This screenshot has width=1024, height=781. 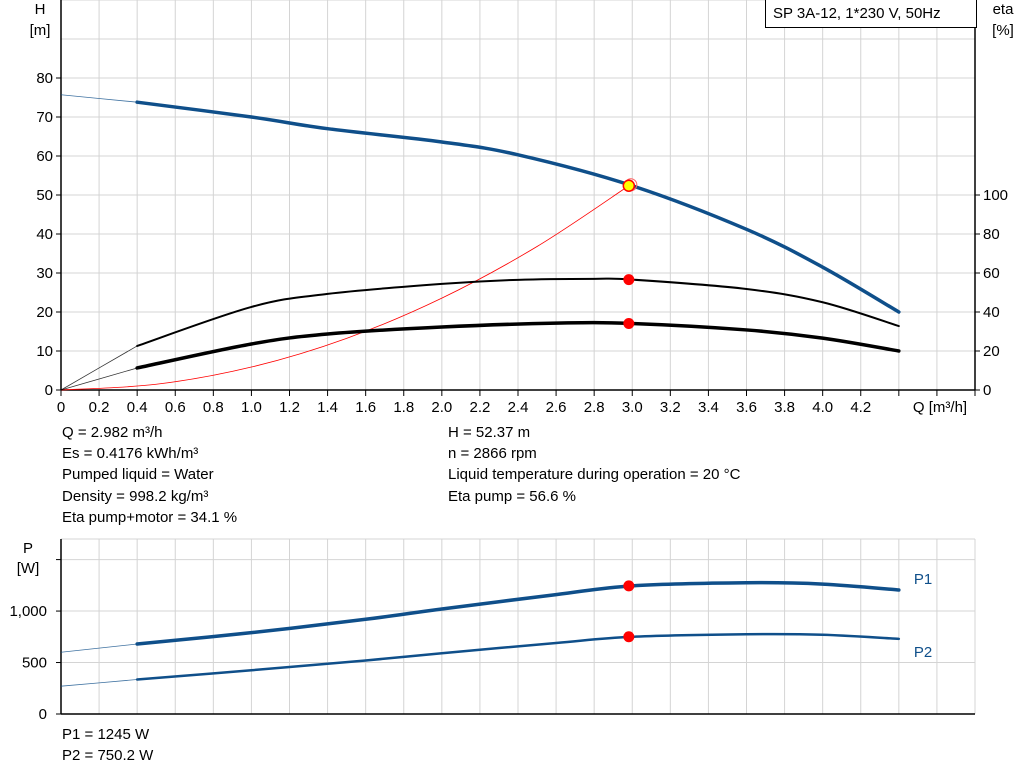 What do you see at coordinates (108, 755) in the screenshot?
I see `info-p2: P2 = 750.2 W` at bounding box center [108, 755].